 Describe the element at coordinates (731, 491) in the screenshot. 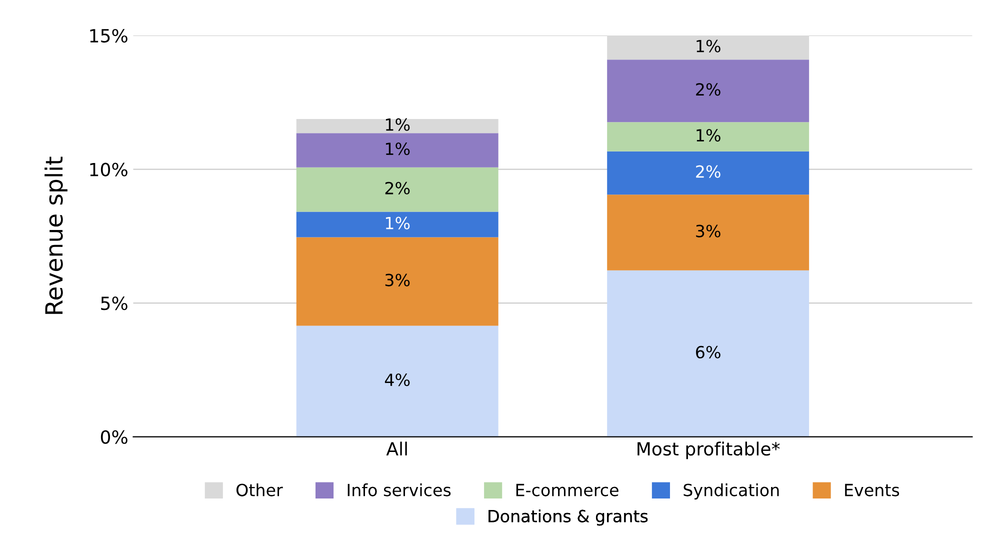

I see `legend-label: Syndication` at that location.